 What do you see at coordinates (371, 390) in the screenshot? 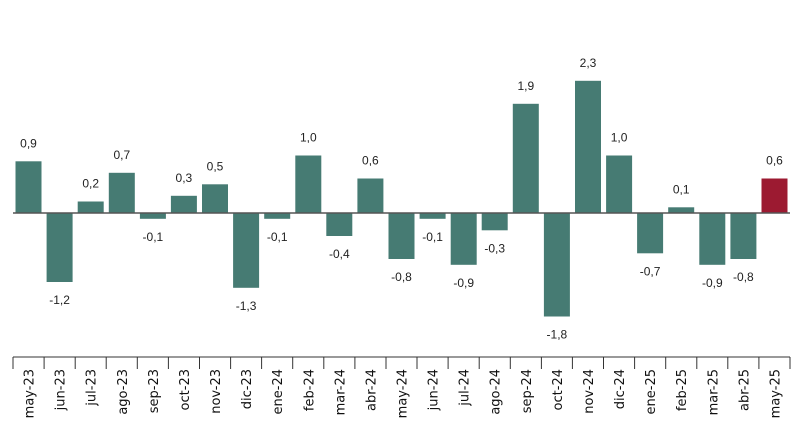
I see `tick-label-abr-24: abr-24` at bounding box center [371, 390].